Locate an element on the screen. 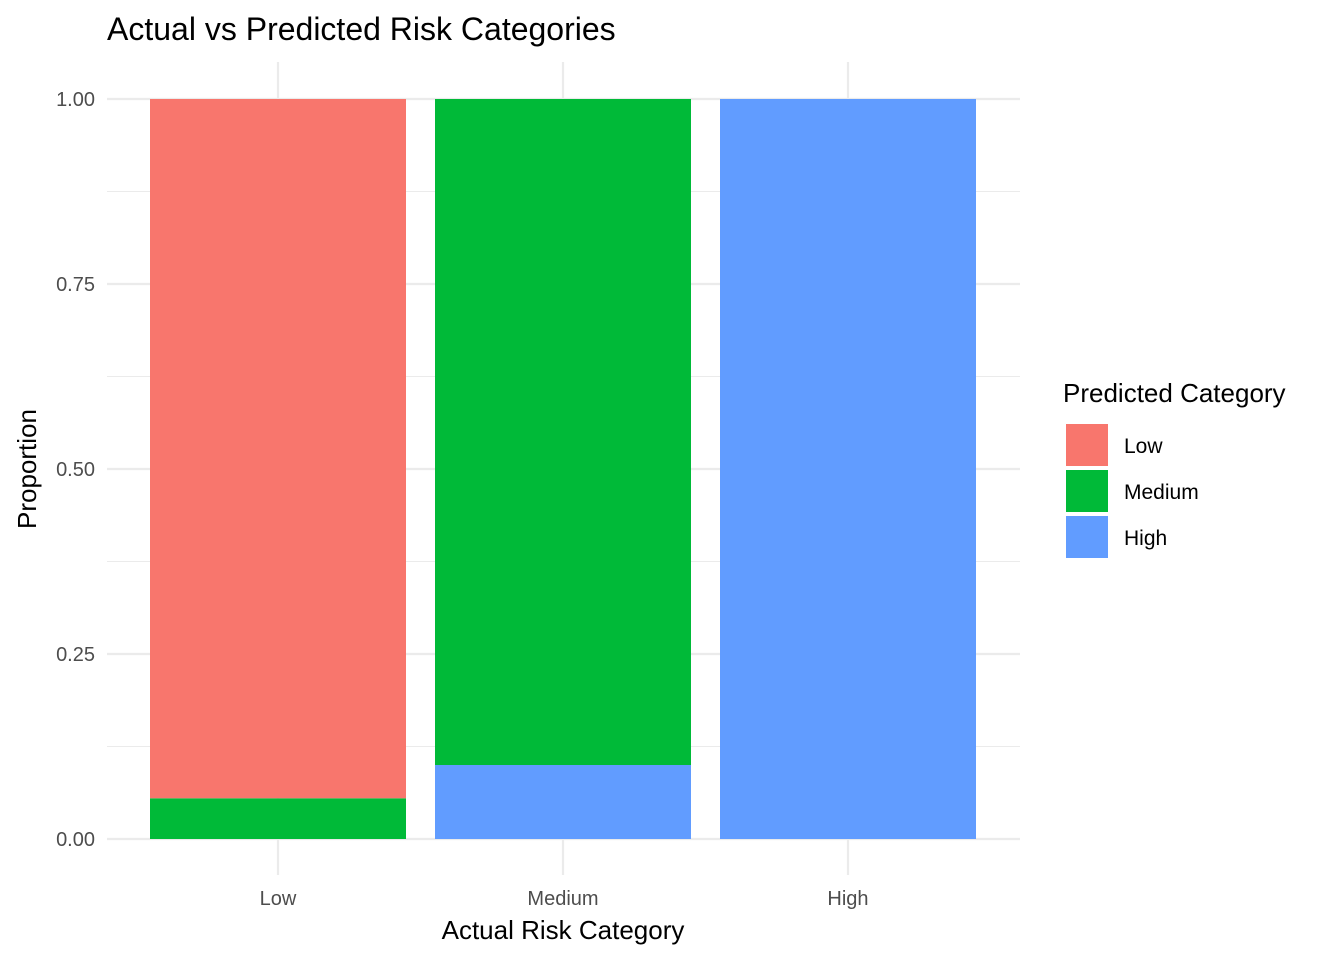 This screenshot has width=1344, height=960. legend-title: Predicted Category is located at coordinates (1174, 393).